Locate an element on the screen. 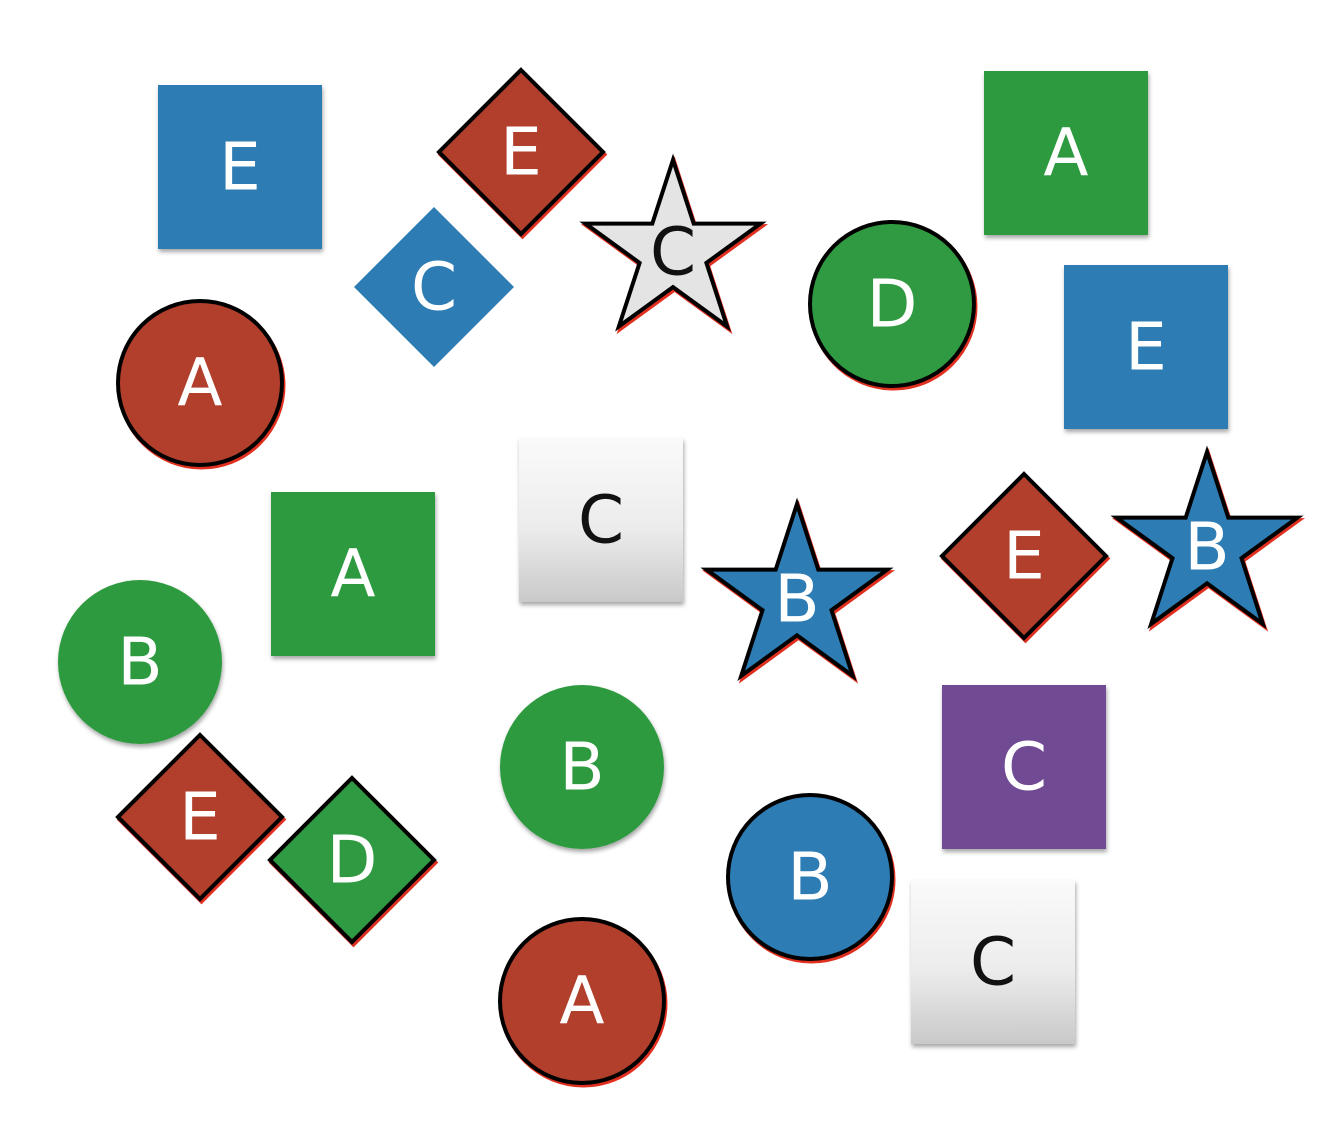  star-shape: C is located at coordinates (674, 244).